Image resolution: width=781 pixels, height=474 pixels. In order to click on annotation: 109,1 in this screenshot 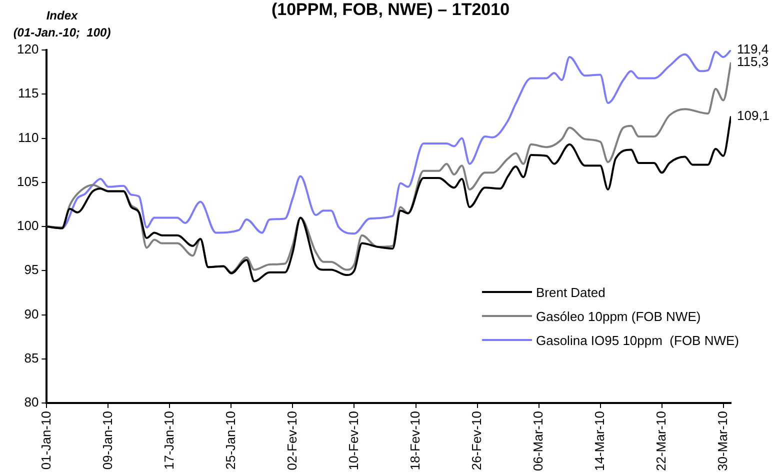, I will do `click(753, 115)`.